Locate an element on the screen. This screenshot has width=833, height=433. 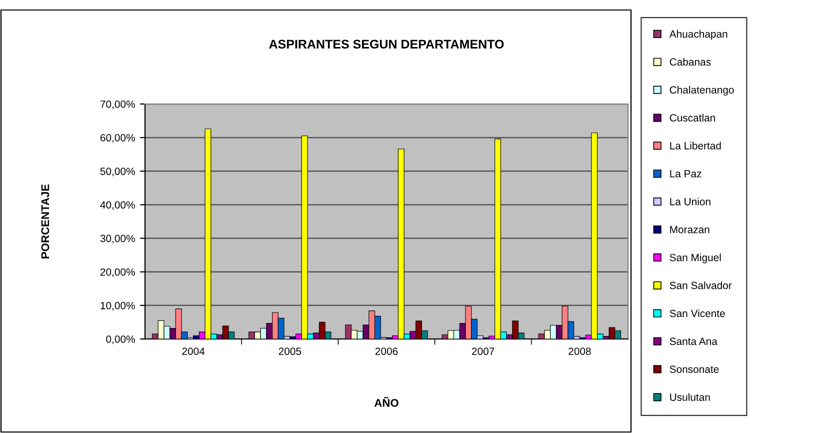
x-axis-title: AÑO is located at coordinates (386, 401).